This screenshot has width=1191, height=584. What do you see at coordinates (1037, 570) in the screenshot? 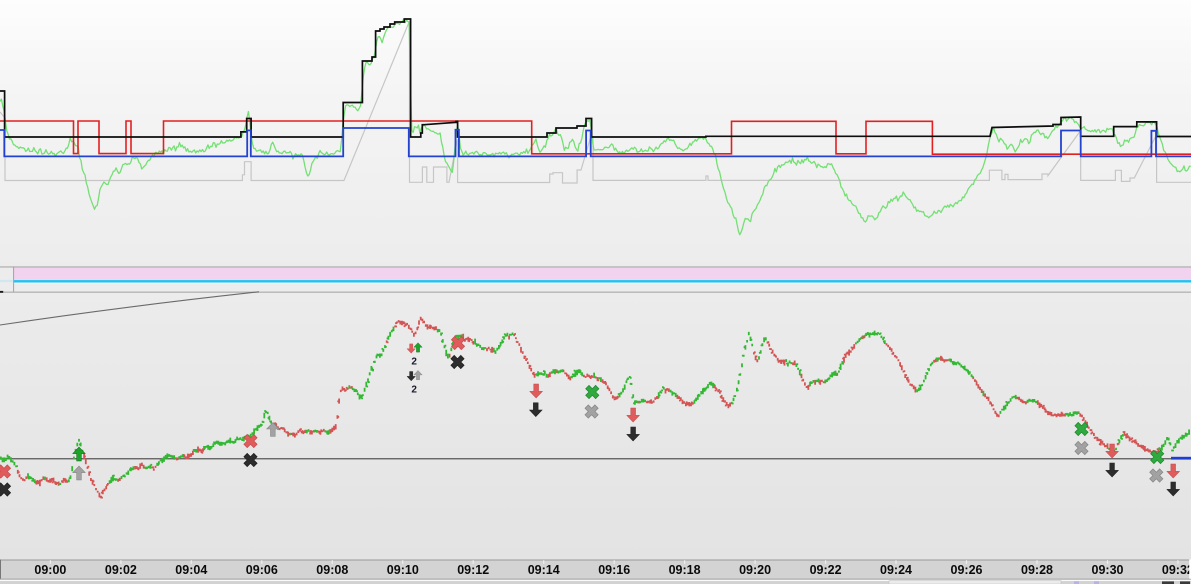
I see `svg-text: 09:28` at bounding box center [1037, 570].